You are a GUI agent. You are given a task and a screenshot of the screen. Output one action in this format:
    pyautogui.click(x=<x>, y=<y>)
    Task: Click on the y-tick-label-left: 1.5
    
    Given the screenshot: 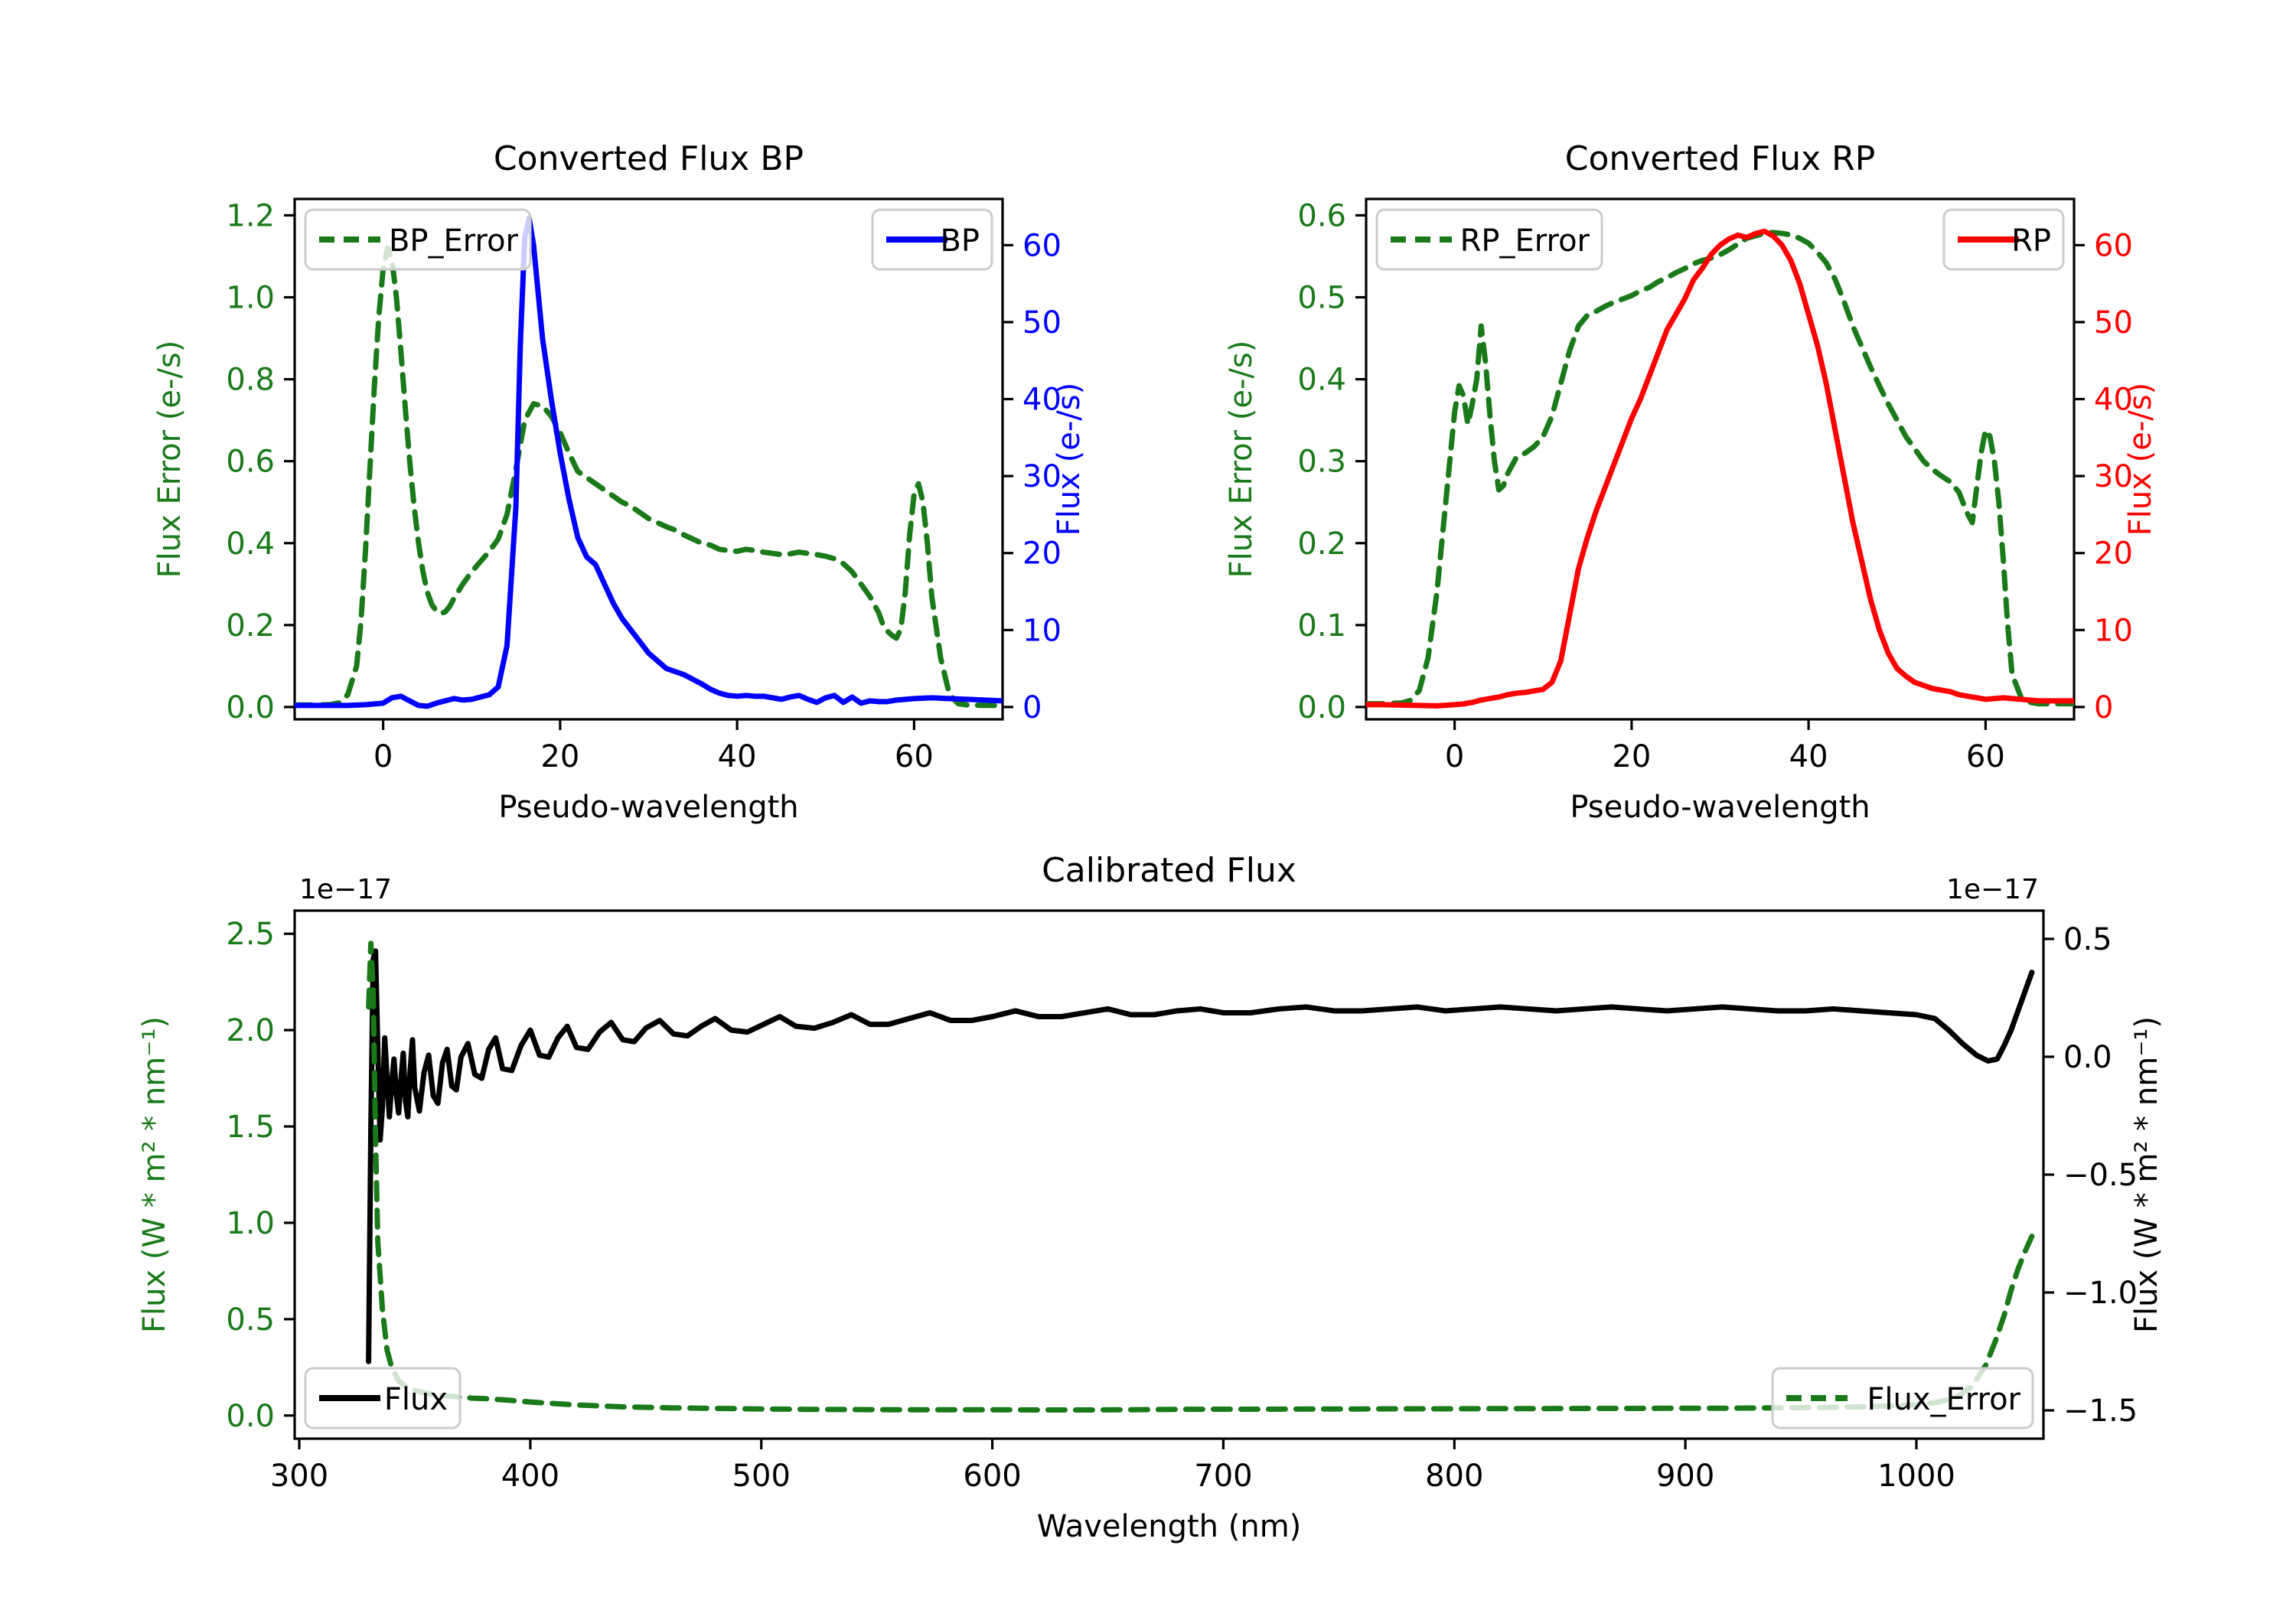 What is the action you would take?
    pyautogui.click(x=250, y=1127)
    